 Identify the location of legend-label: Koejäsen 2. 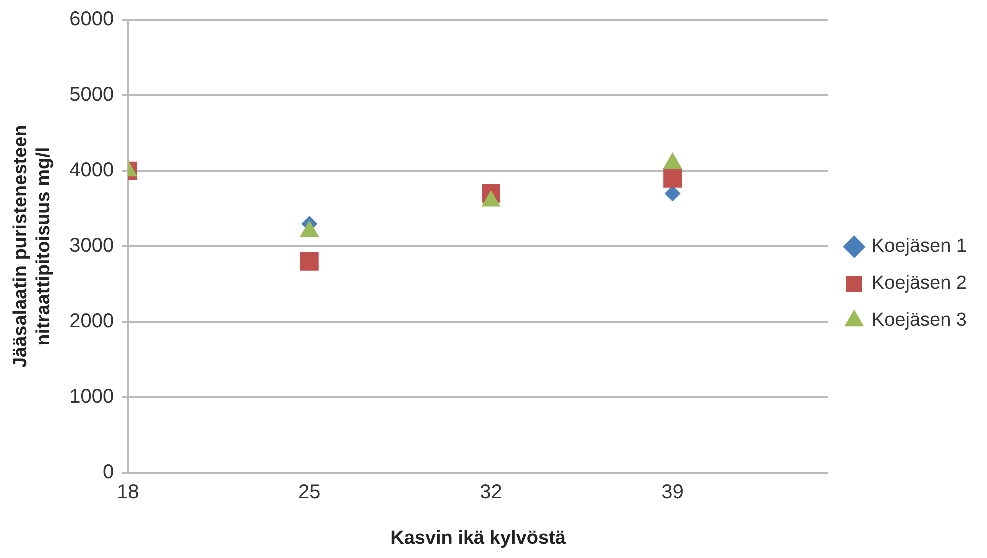
(920, 283).